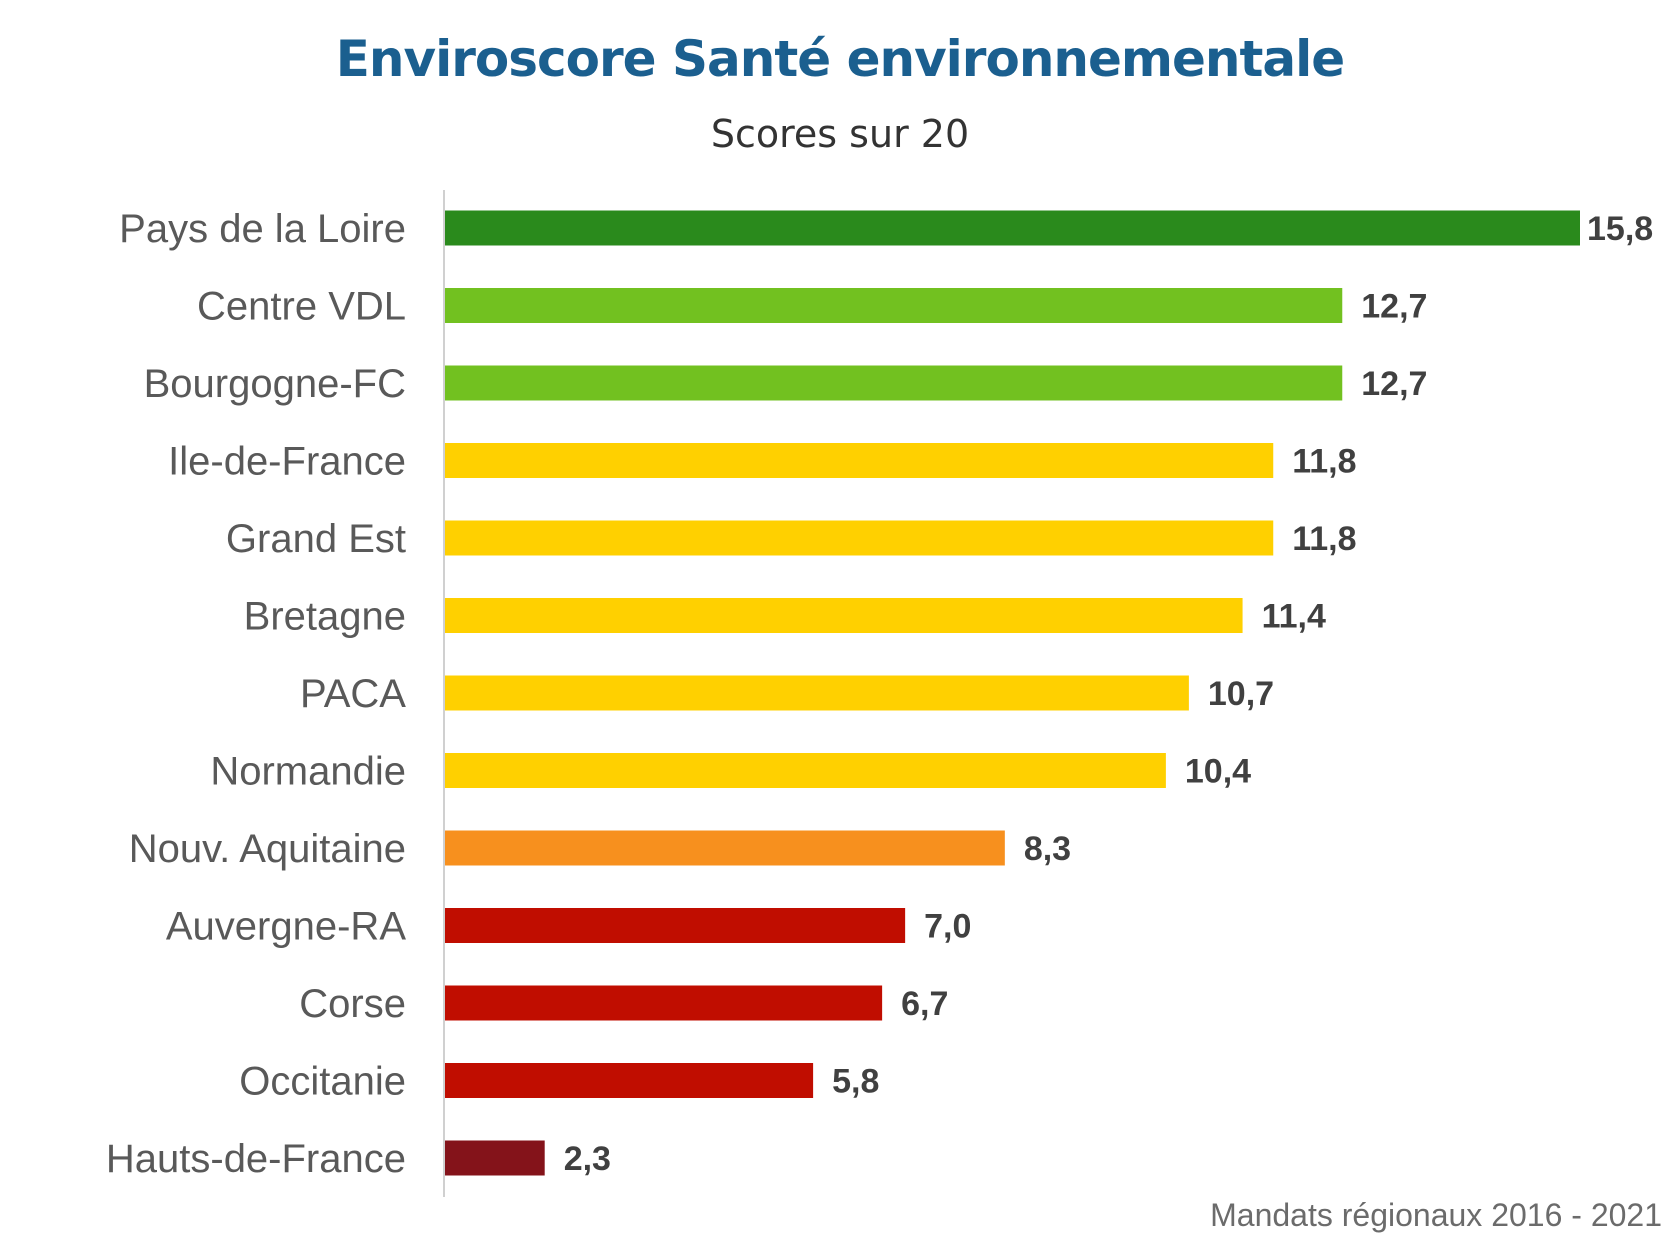  Describe the element at coordinates (840, 134) in the screenshot. I see `chart-subtitle: Scores sur 20` at that location.